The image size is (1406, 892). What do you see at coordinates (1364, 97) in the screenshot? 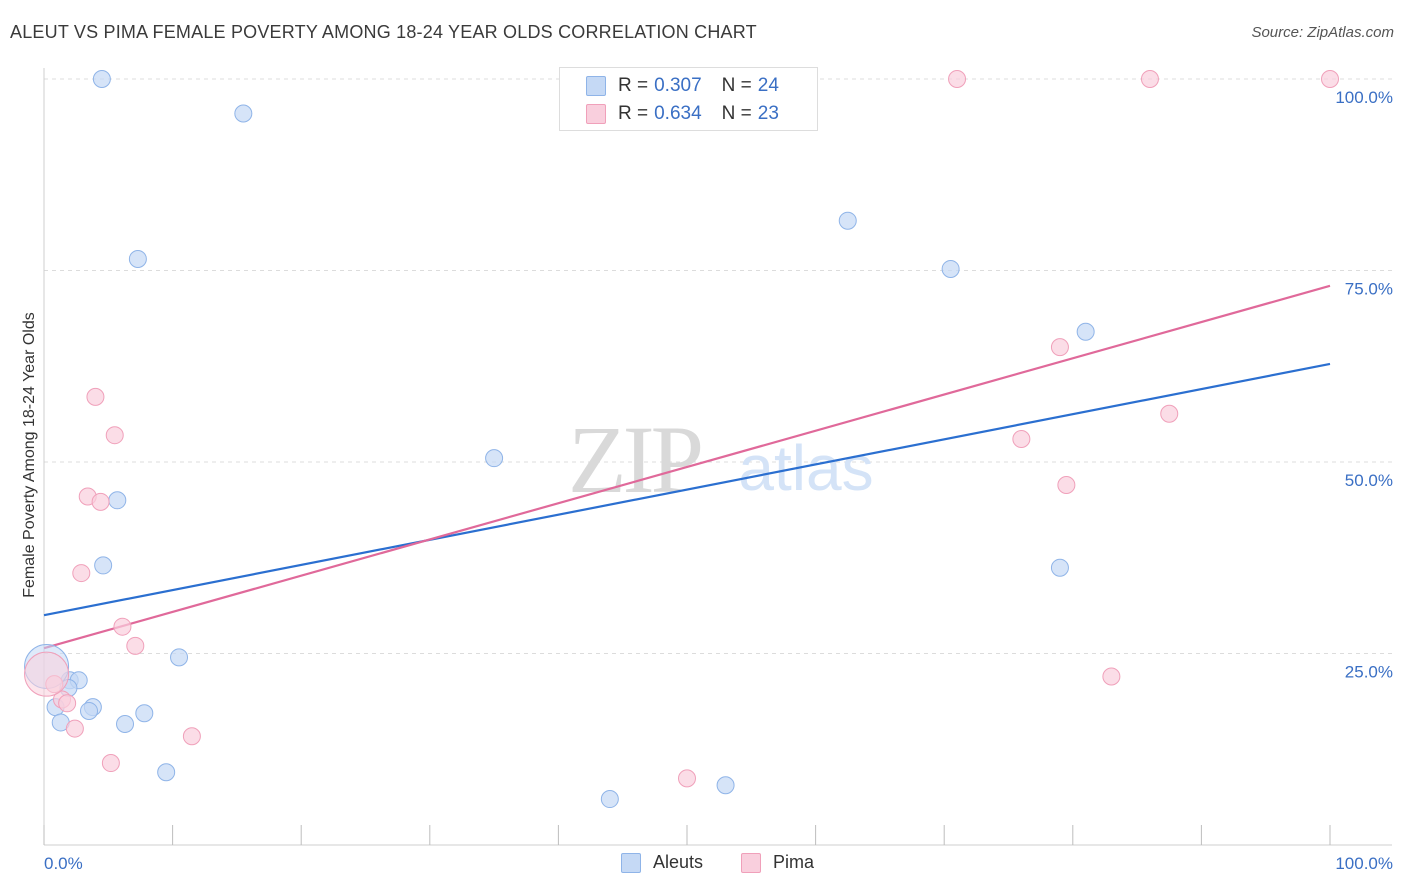
I see `y-tick-label: 100.0%` at bounding box center [1364, 97].